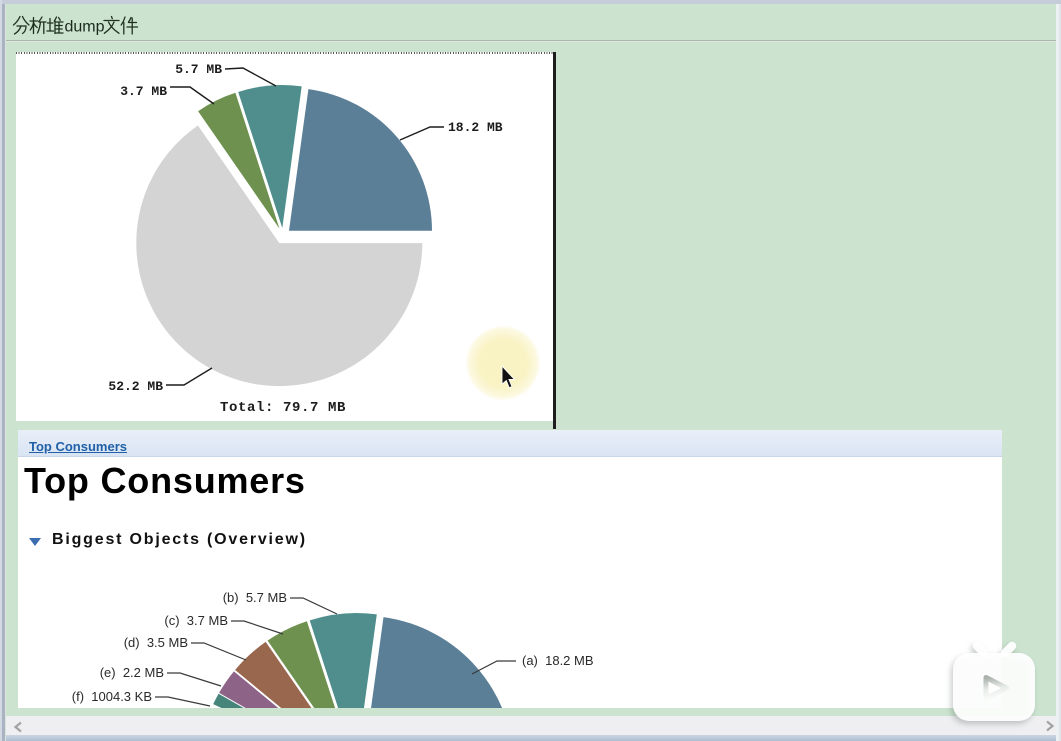 The image size is (1061, 741). Describe the element at coordinates (558, 660) in the screenshot. I see `svg-text: (a) 18.2 MB` at that location.